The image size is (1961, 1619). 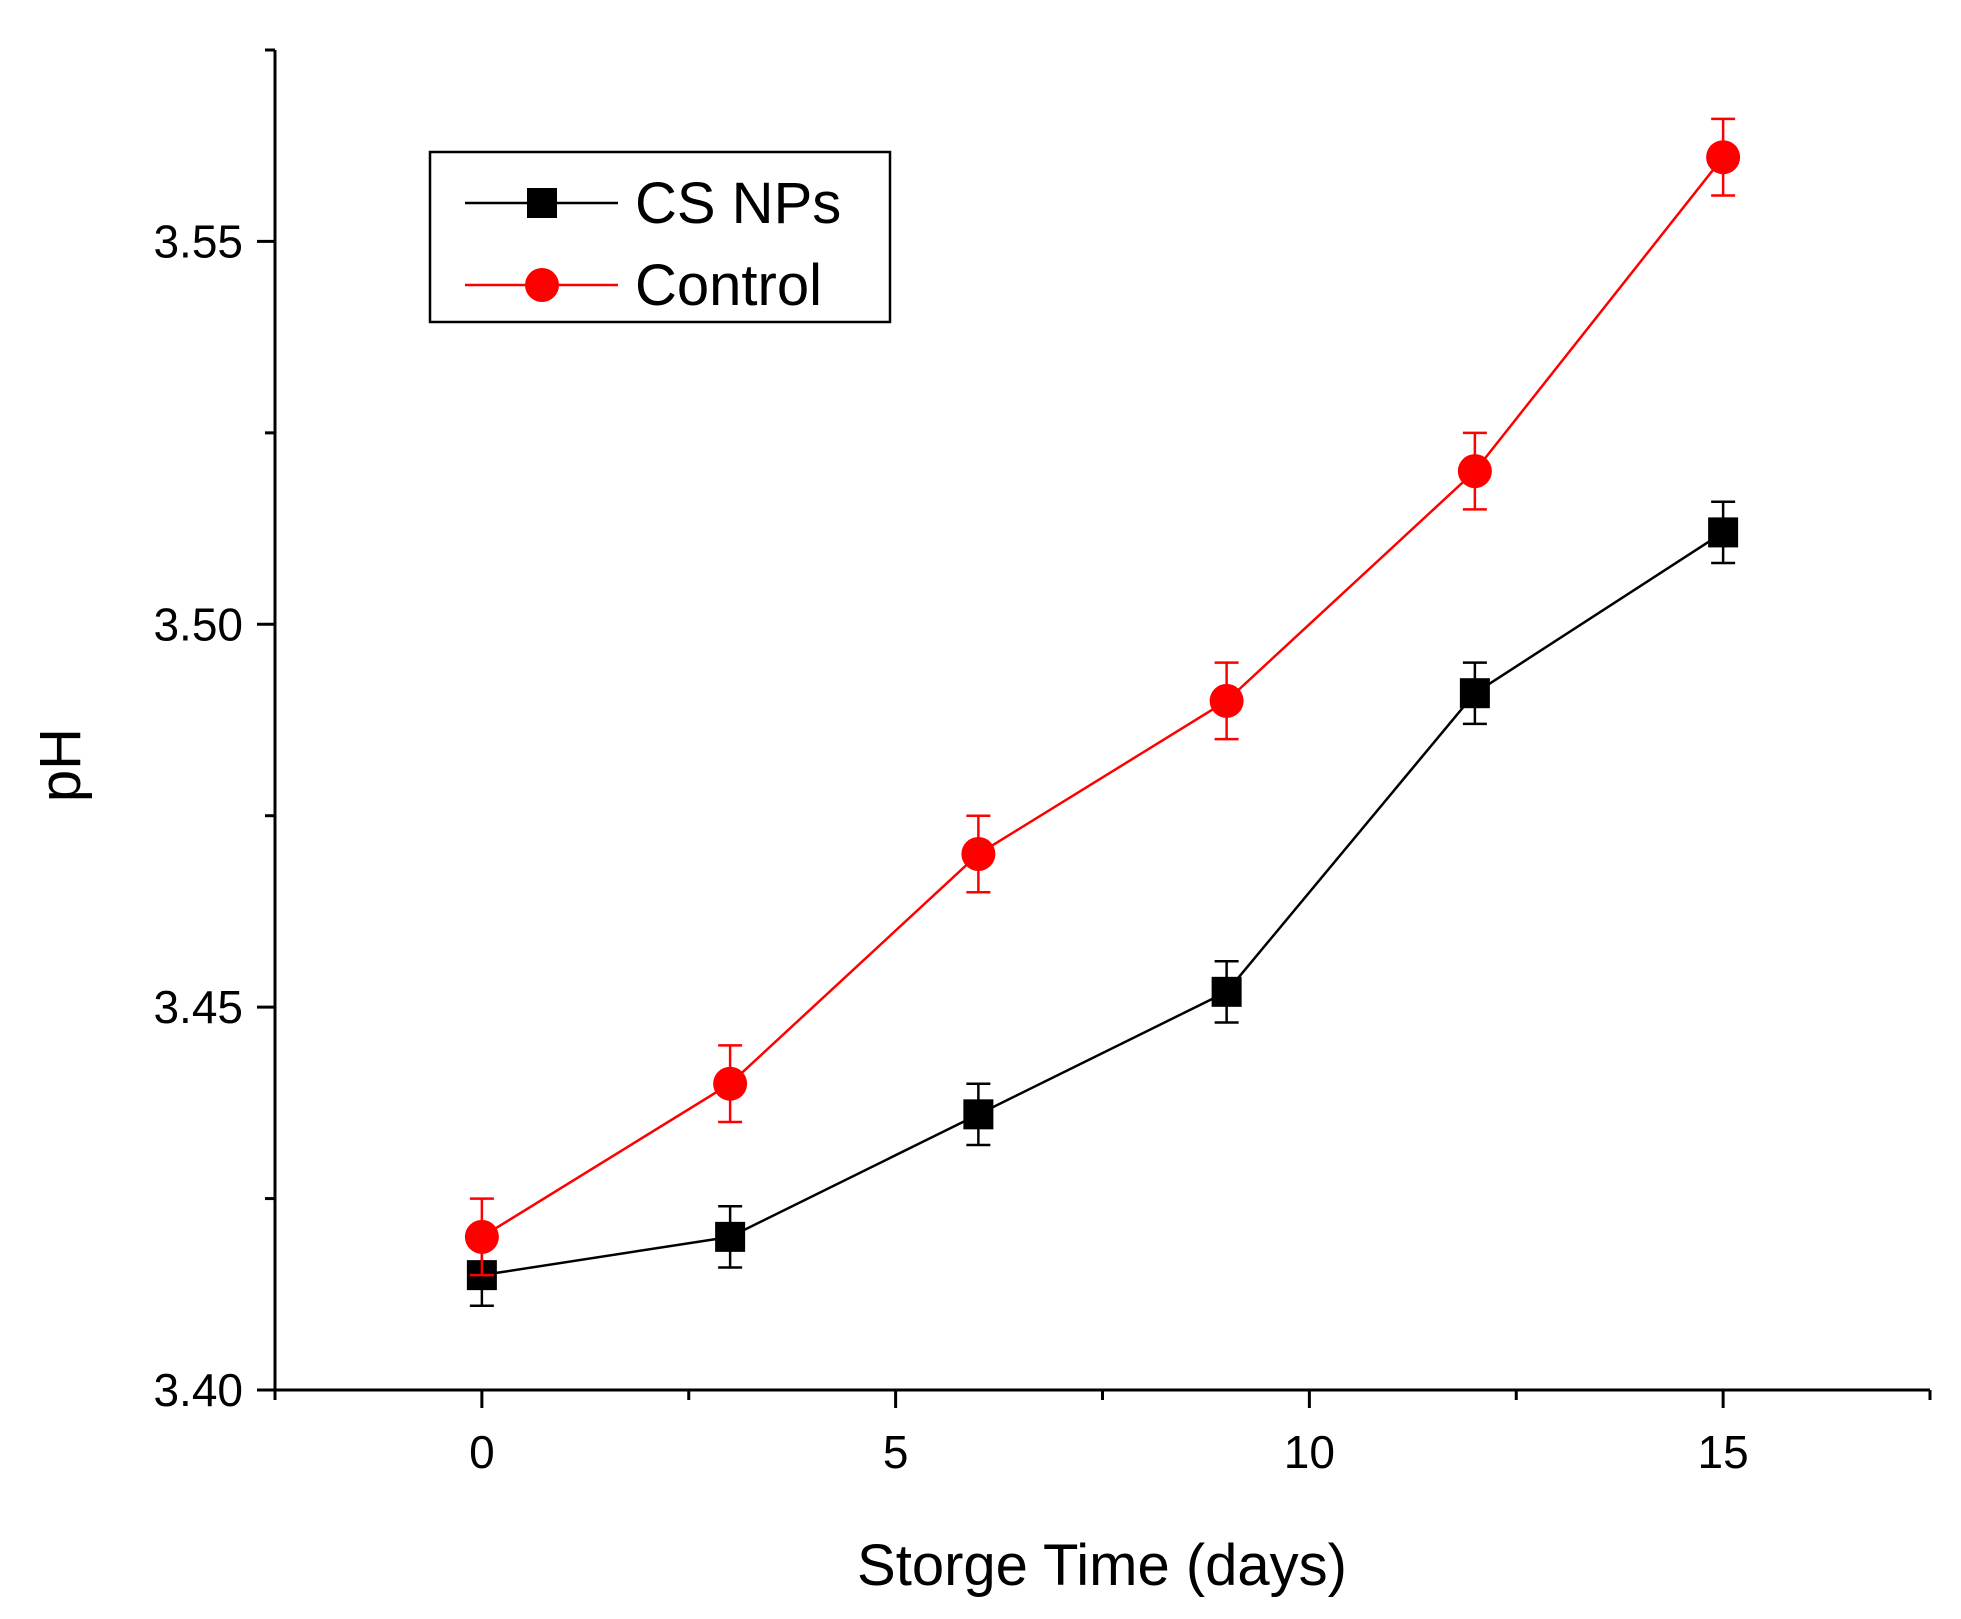 What do you see at coordinates (542, 203) in the screenshot?
I see `legend-marker-cs-nps` at bounding box center [542, 203].